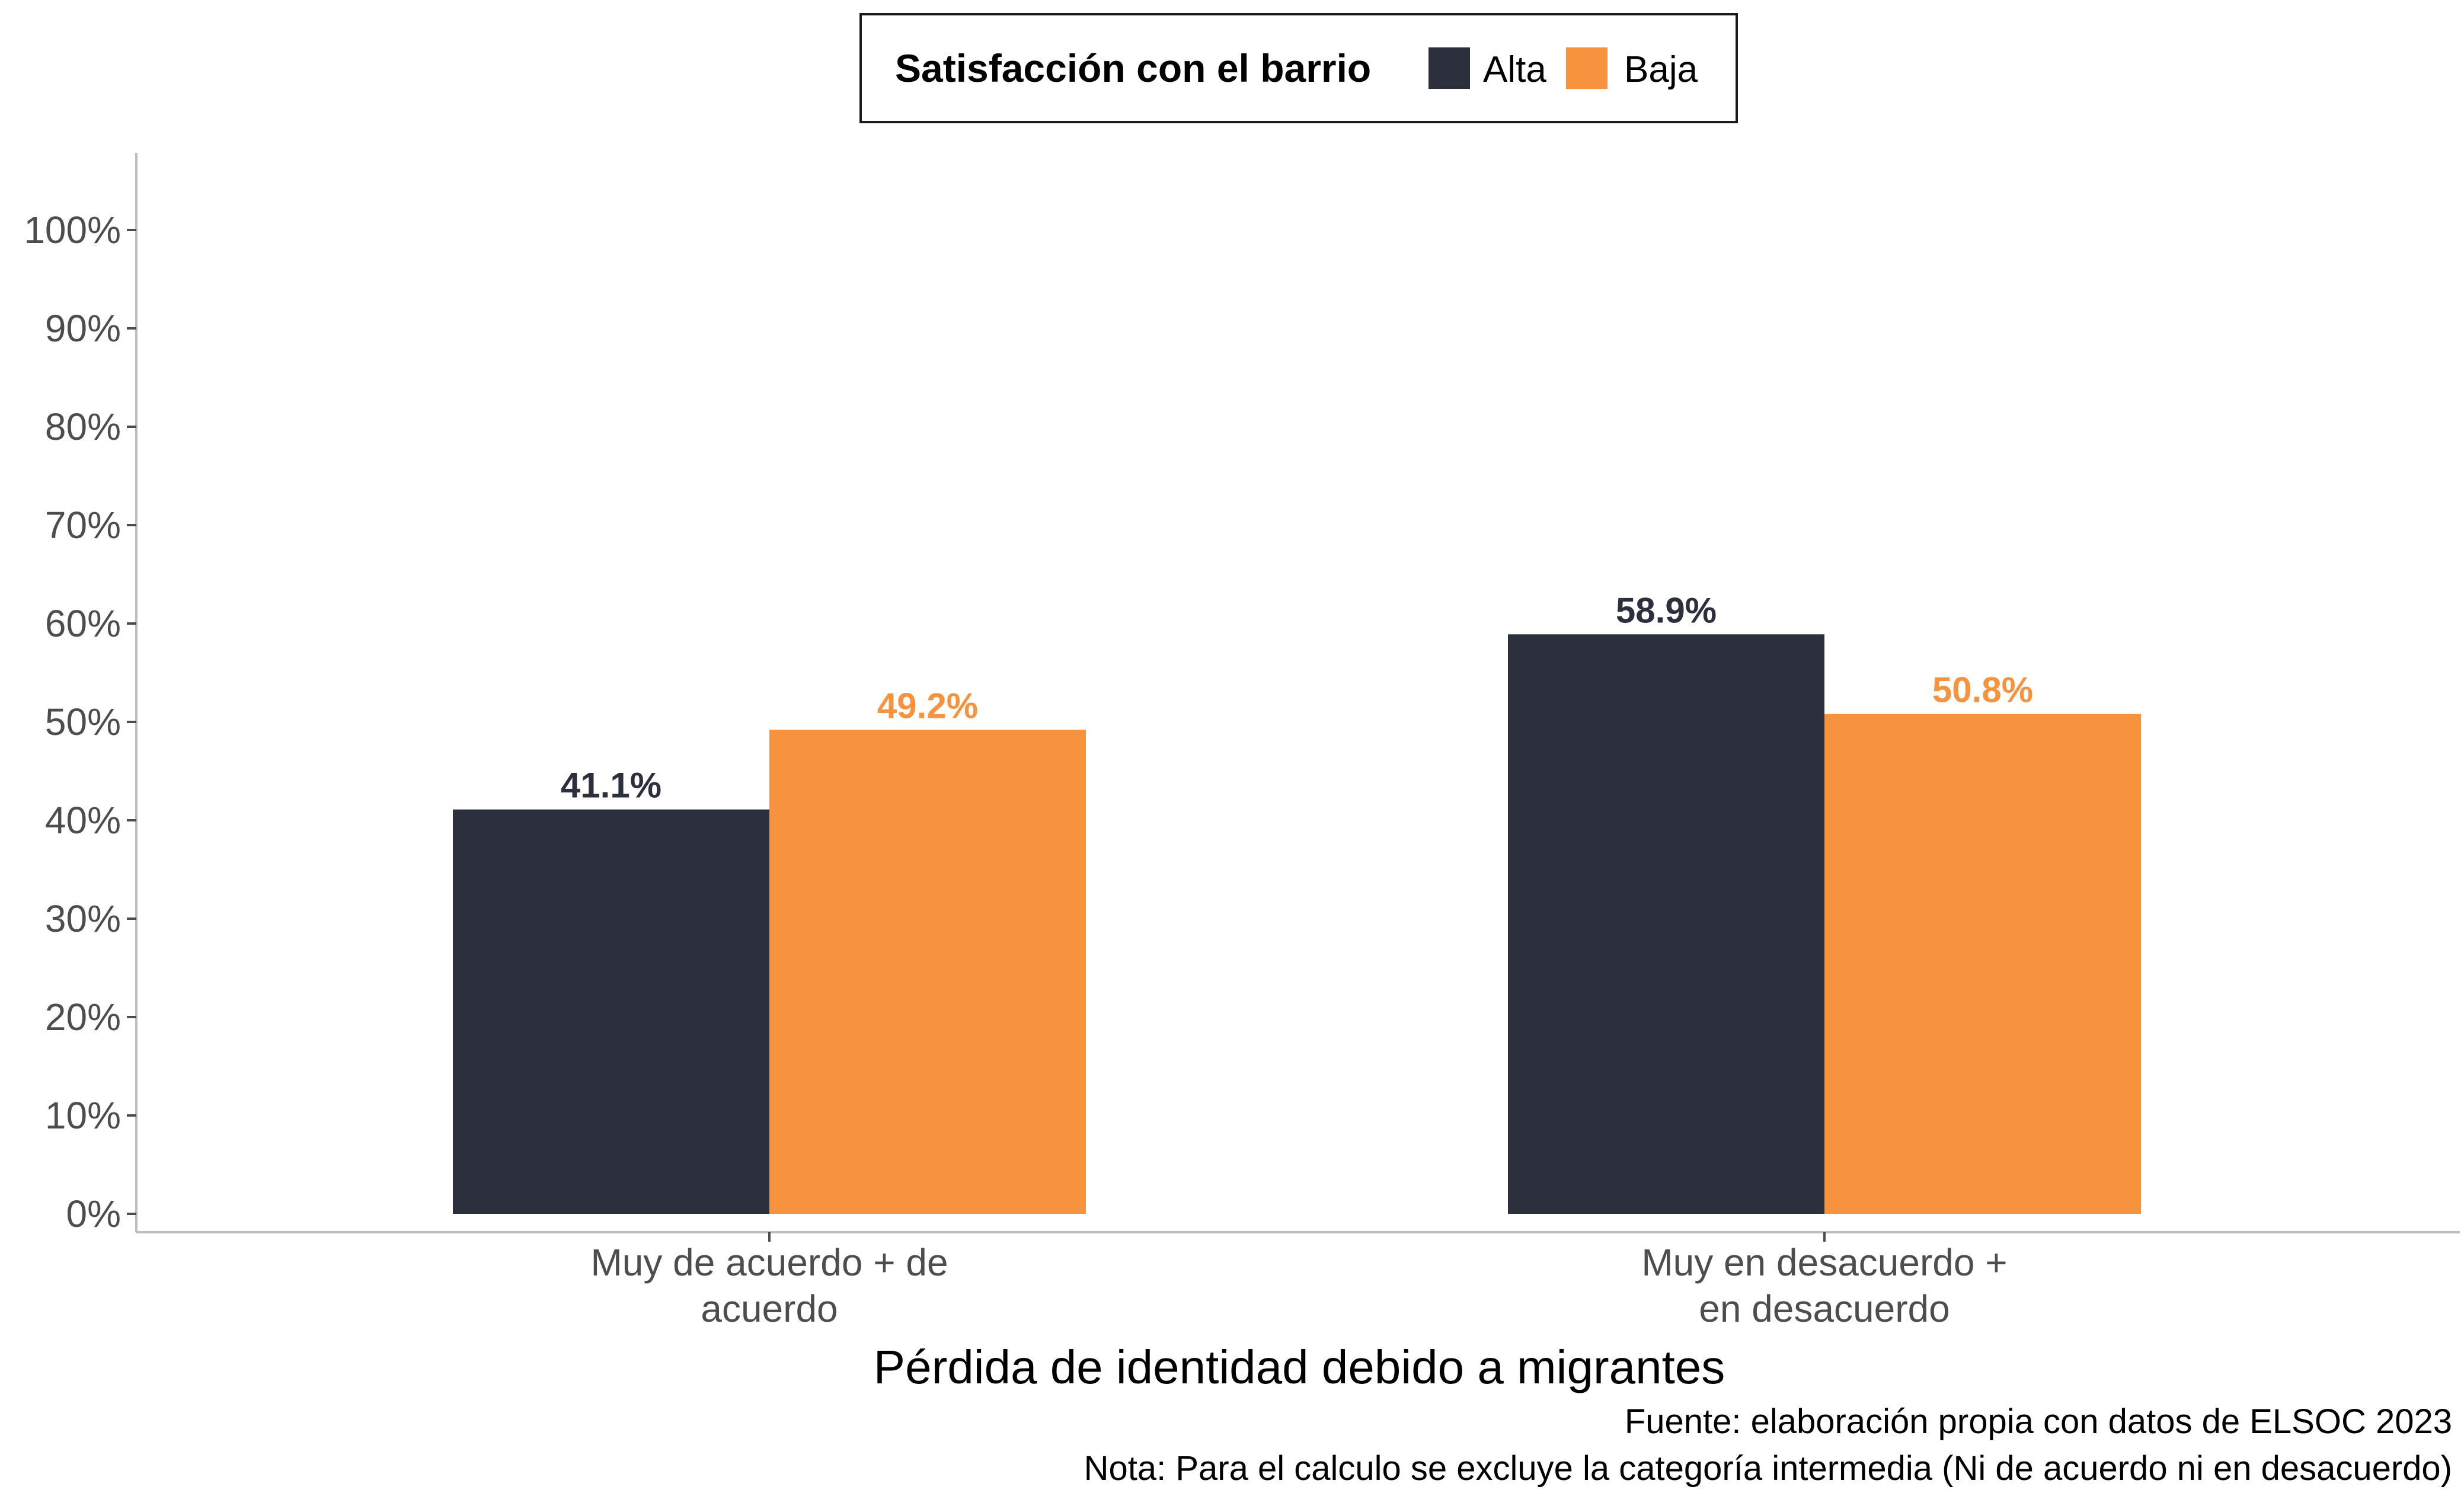 The height and width of the screenshot is (1493, 2464). Describe the element at coordinates (1297, 697) in the screenshot. I see `value-labels: 41.1% 58.9% 49.2% 50.8%` at that location.